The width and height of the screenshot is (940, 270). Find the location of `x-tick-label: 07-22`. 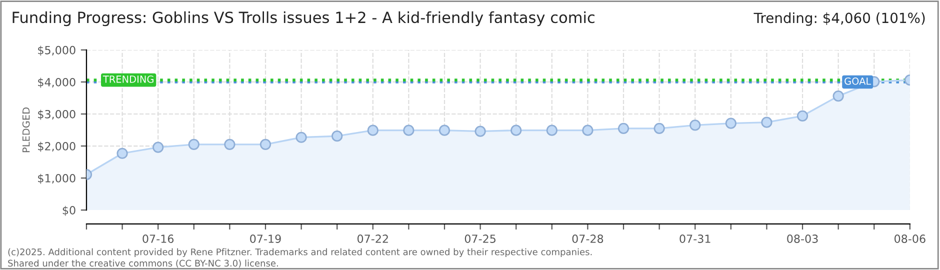

x-tick-label: 07-22 is located at coordinates (372, 238).